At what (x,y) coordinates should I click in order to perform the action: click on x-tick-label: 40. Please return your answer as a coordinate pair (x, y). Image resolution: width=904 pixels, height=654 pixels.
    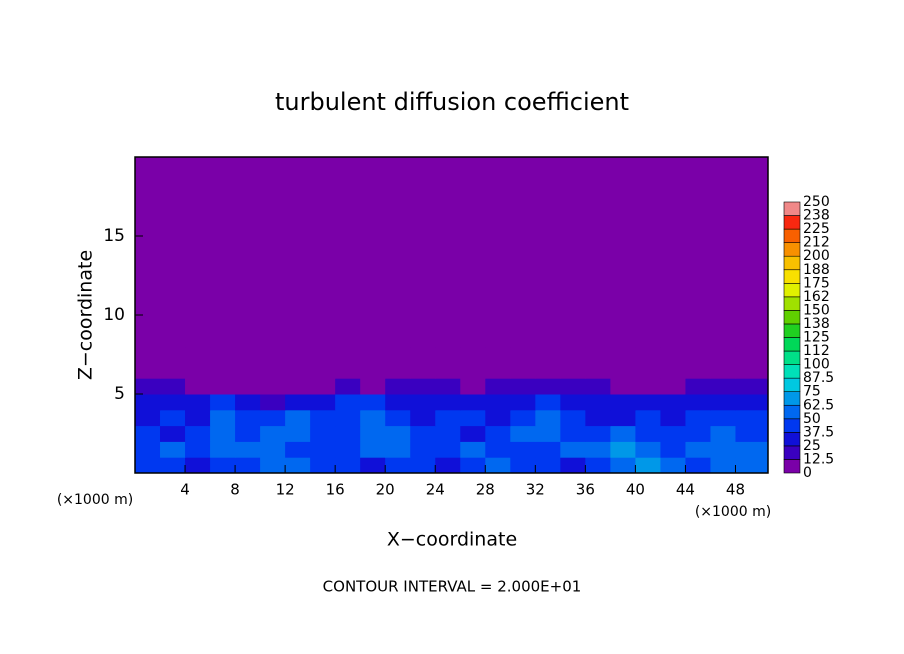
    Looking at the image, I should click on (635, 490).